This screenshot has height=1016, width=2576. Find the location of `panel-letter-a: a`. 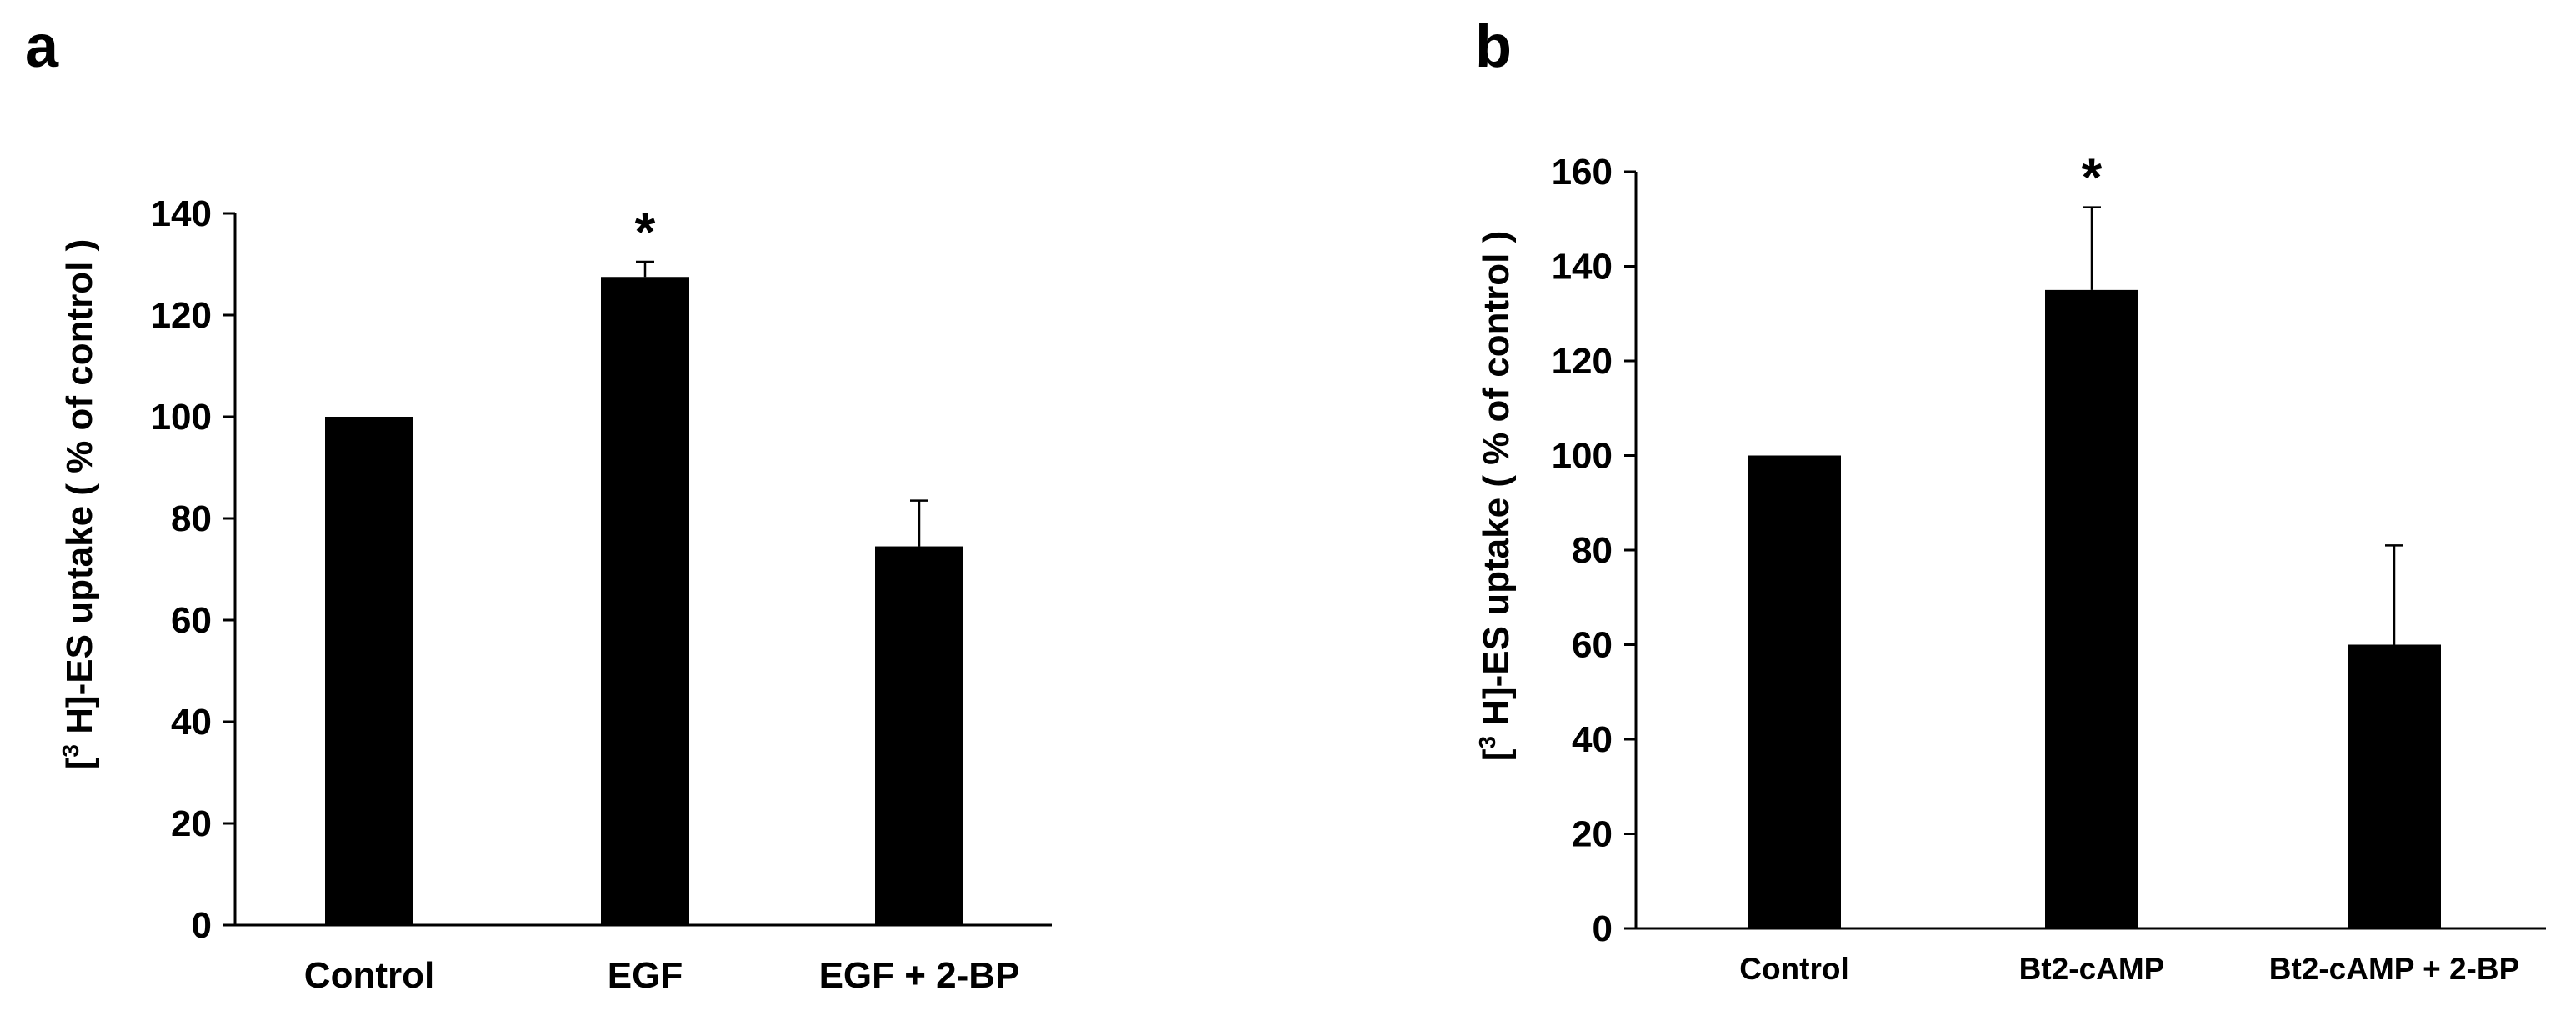

panel-letter-a: a is located at coordinates (42, 47).